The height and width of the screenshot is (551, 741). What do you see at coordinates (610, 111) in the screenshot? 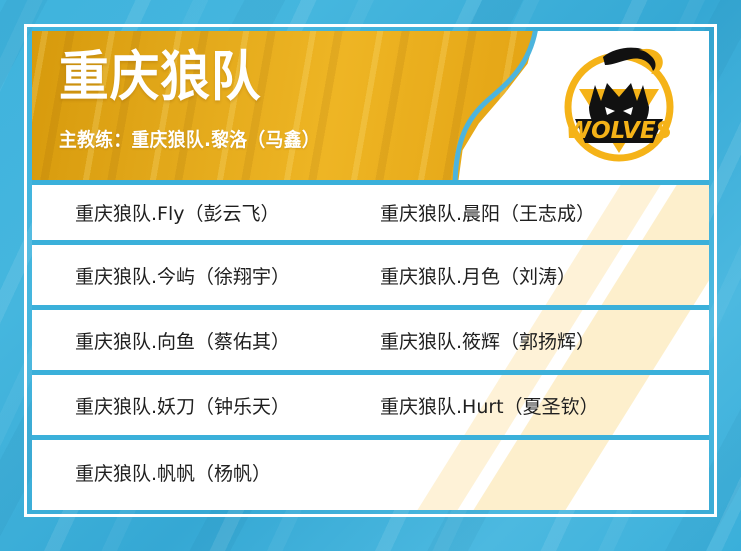
I see `logo-wolf-eye-left` at bounding box center [610, 111].